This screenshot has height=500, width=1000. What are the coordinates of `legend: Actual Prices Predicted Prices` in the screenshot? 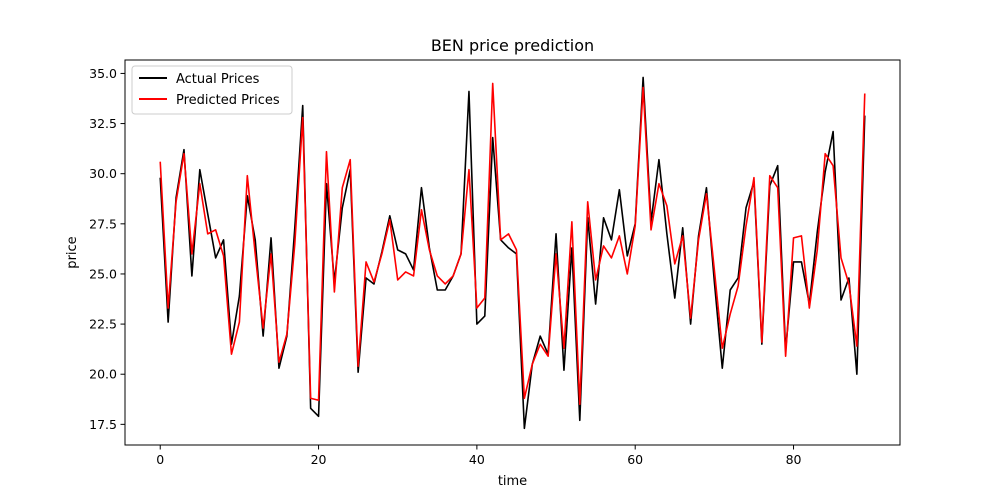 It's located at (212, 90).